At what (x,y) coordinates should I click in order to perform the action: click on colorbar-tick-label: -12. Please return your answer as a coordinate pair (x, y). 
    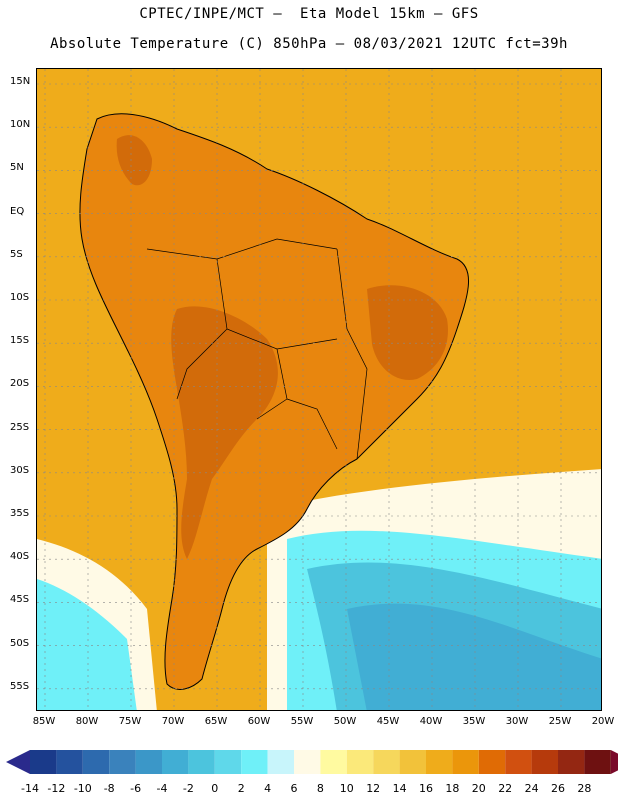
    Looking at the image, I should click on (56, 788).